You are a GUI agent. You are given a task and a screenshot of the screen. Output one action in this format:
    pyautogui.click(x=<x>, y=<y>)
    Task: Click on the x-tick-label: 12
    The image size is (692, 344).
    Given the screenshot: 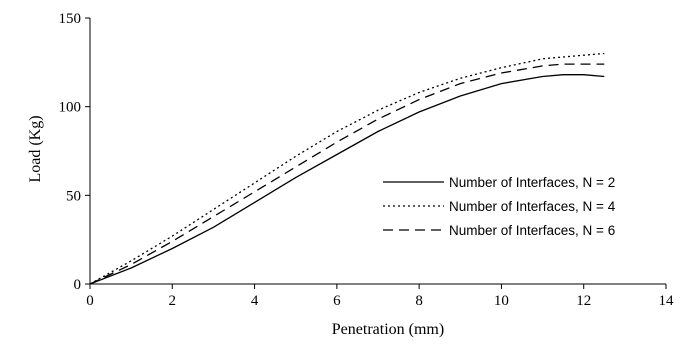 What is the action you would take?
    pyautogui.click(x=583, y=301)
    